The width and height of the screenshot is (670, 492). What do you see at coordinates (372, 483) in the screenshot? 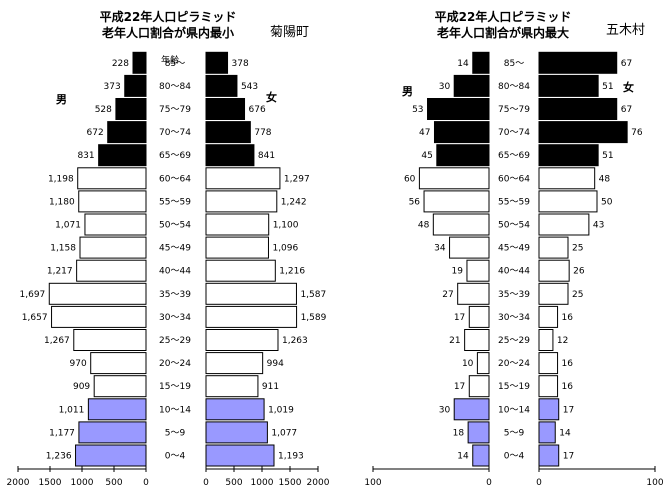
I see `right-male-tick-label: 100` at bounding box center [372, 483].